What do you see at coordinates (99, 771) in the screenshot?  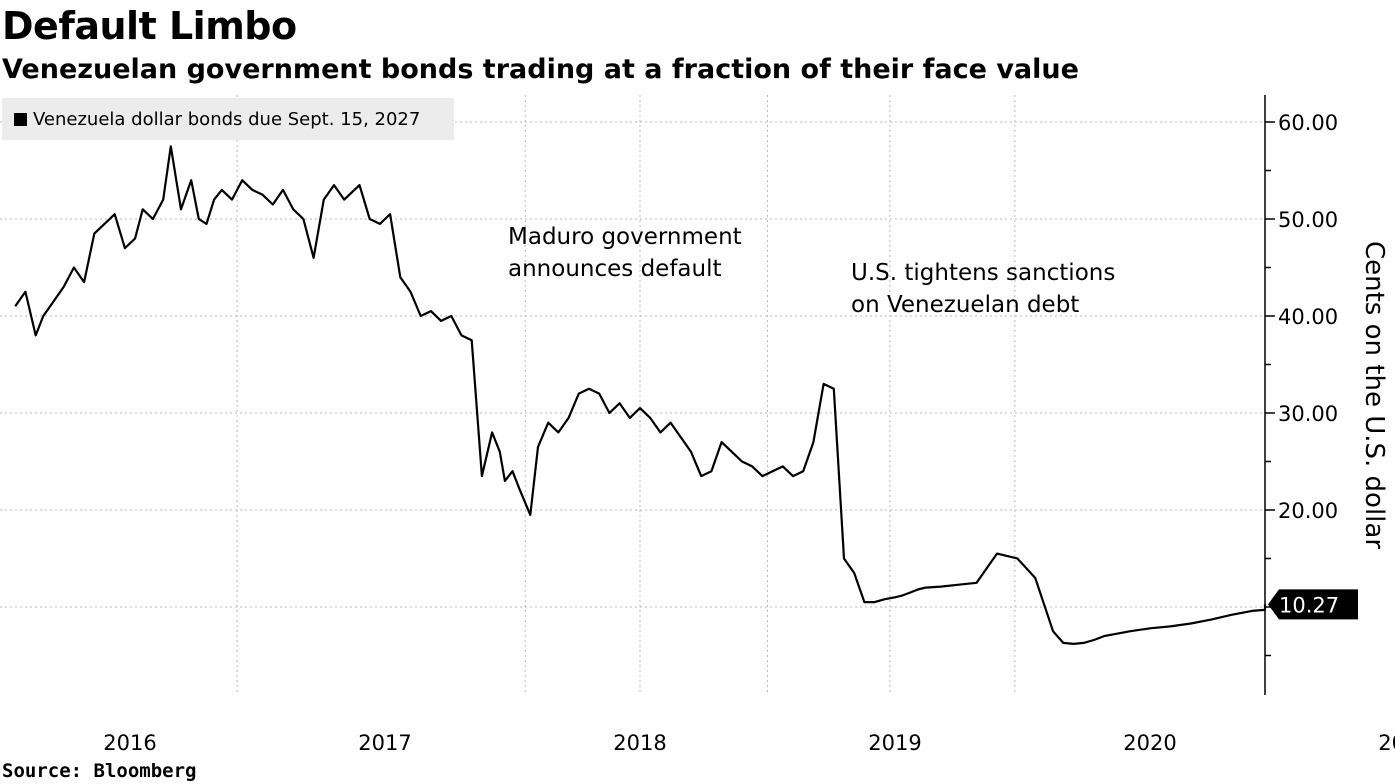 I see `source-note: Source: Bloomberg` at bounding box center [99, 771].